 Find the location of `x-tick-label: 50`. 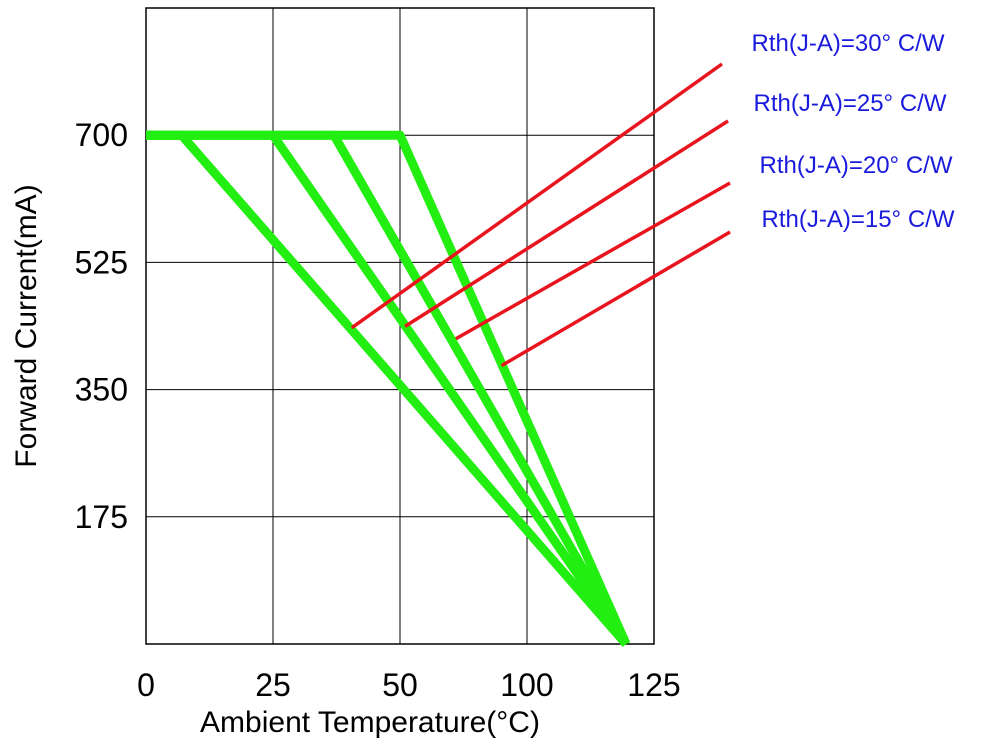

x-tick-label: 50 is located at coordinates (400, 685).